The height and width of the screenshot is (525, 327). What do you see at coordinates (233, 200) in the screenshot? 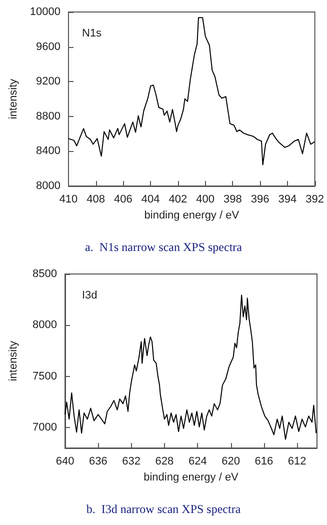
I see `x-tick-label: 398` at bounding box center [233, 200].